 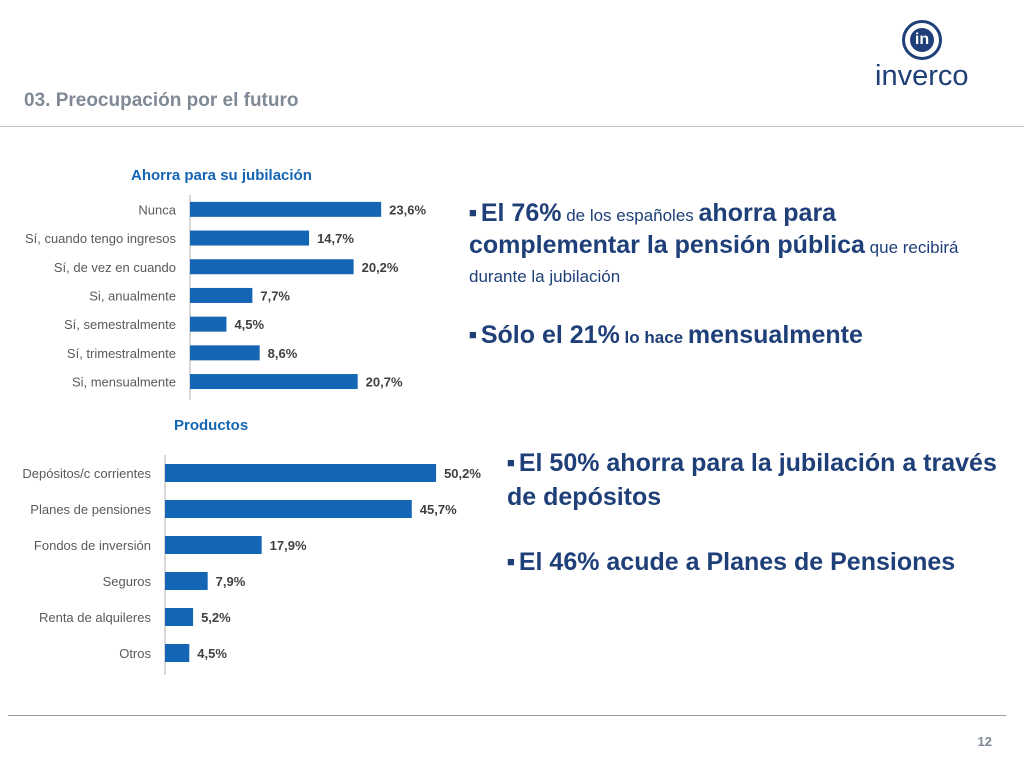 What do you see at coordinates (653, 337) in the screenshot?
I see `bullet-21-text: lo hace` at bounding box center [653, 337].